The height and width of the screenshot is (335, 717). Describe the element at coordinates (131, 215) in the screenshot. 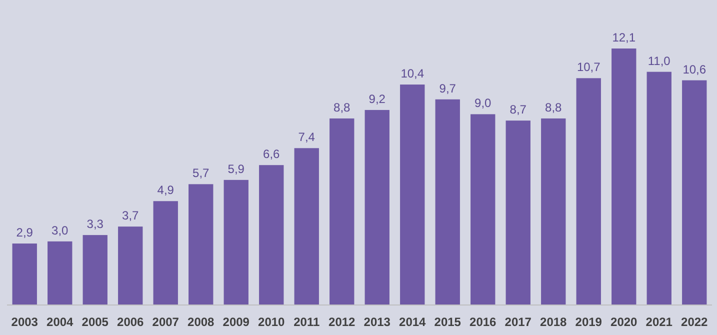

I see `data-label: 3,7` at that location.